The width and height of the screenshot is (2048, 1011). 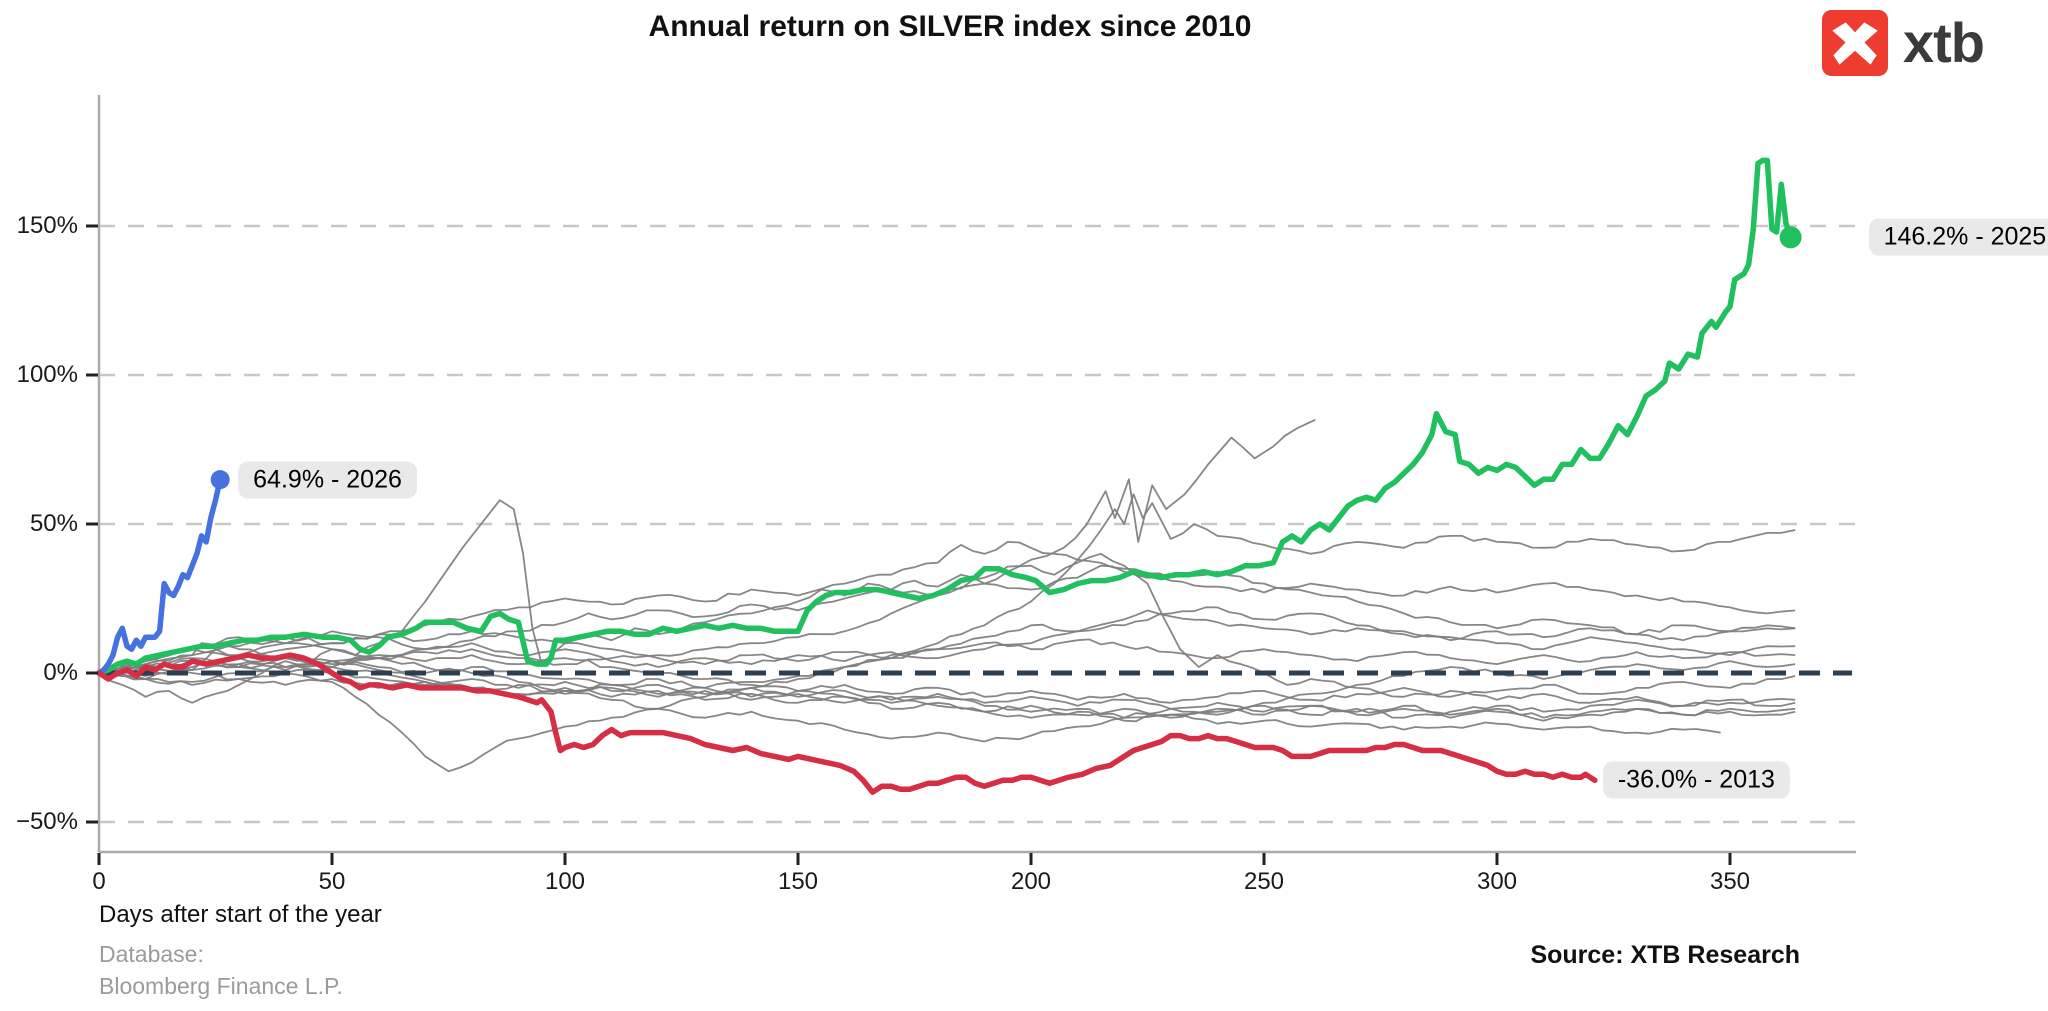 What do you see at coordinates (1665, 955) in the screenshot?
I see `source-note: Source: XTB Research` at bounding box center [1665, 955].